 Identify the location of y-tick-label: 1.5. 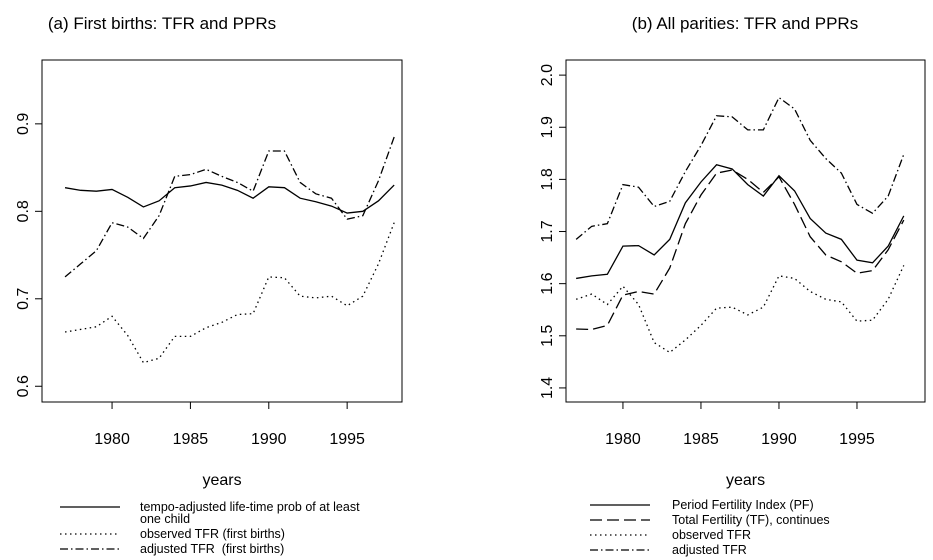
(547, 336).